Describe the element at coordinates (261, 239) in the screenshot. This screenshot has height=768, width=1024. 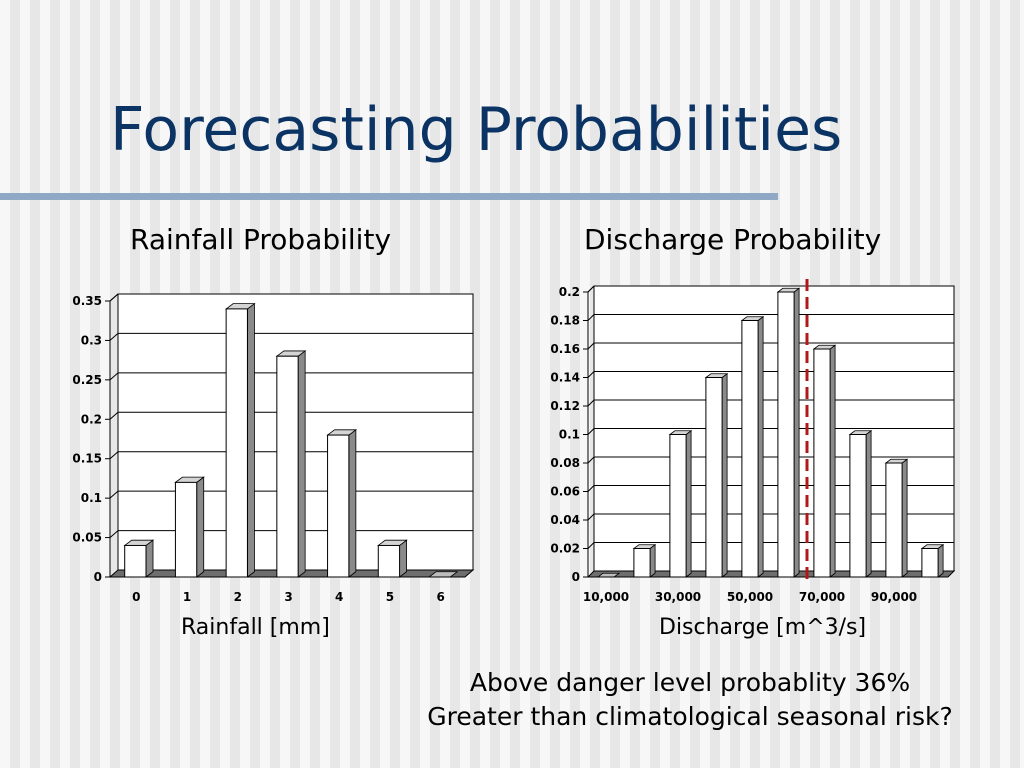
I see `rainfall-chart-title: Rainfall Probability` at that location.